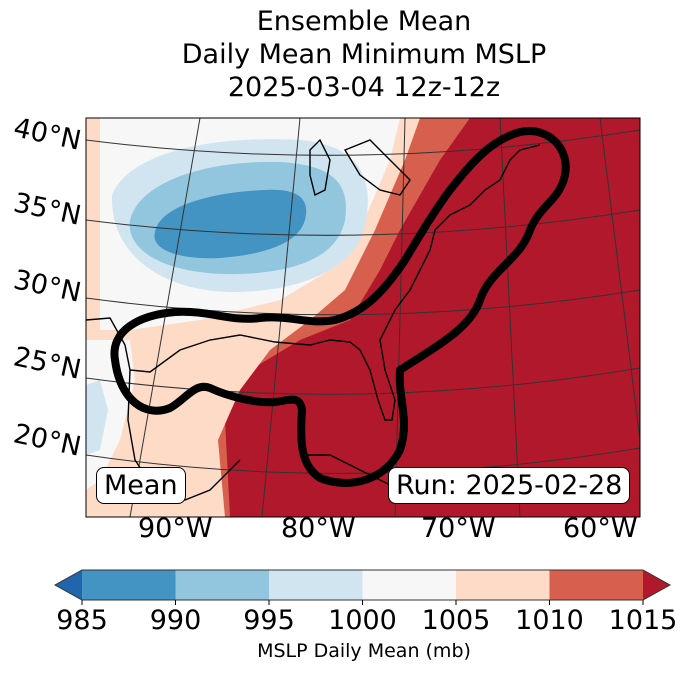  What do you see at coordinates (269, 620) in the screenshot?
I see `colorbar-tick-label: 995` at bounding box center [269, 620].